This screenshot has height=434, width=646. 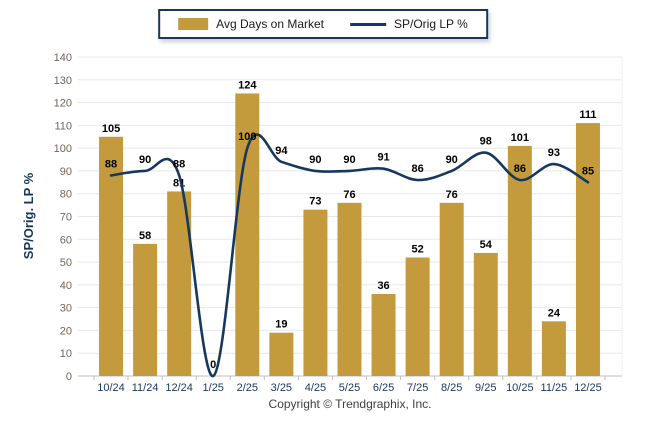 I want to click on bar-value-label: 24, so click(x=554, y=313).